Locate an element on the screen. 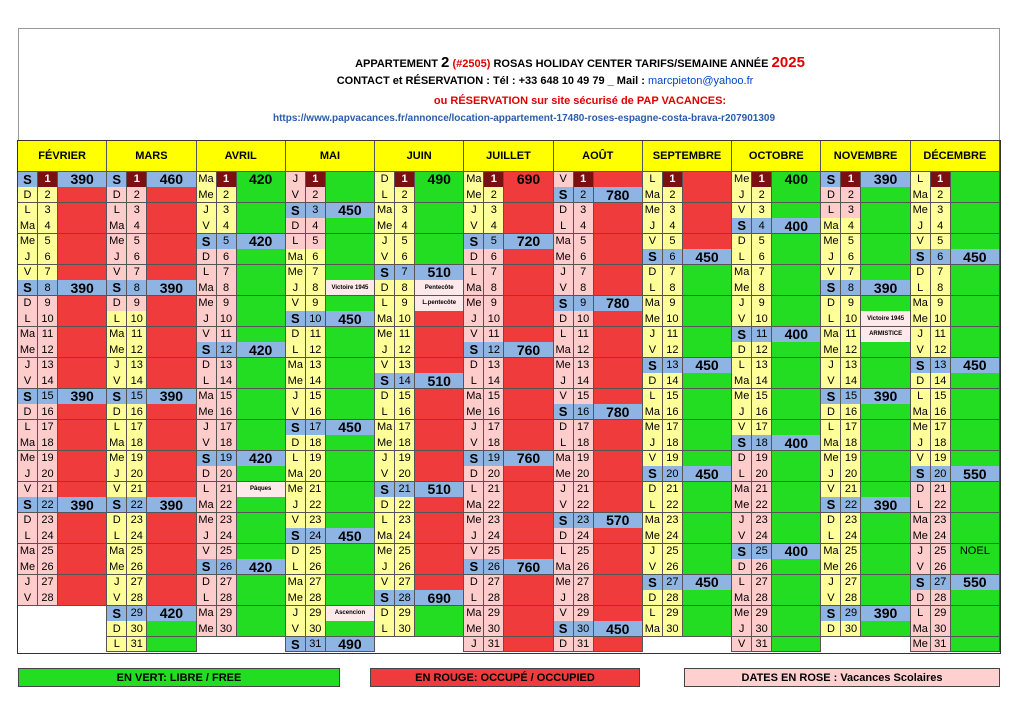 The image size is (1024, 724). day-number: 12 is located at coordinates (583, 350).